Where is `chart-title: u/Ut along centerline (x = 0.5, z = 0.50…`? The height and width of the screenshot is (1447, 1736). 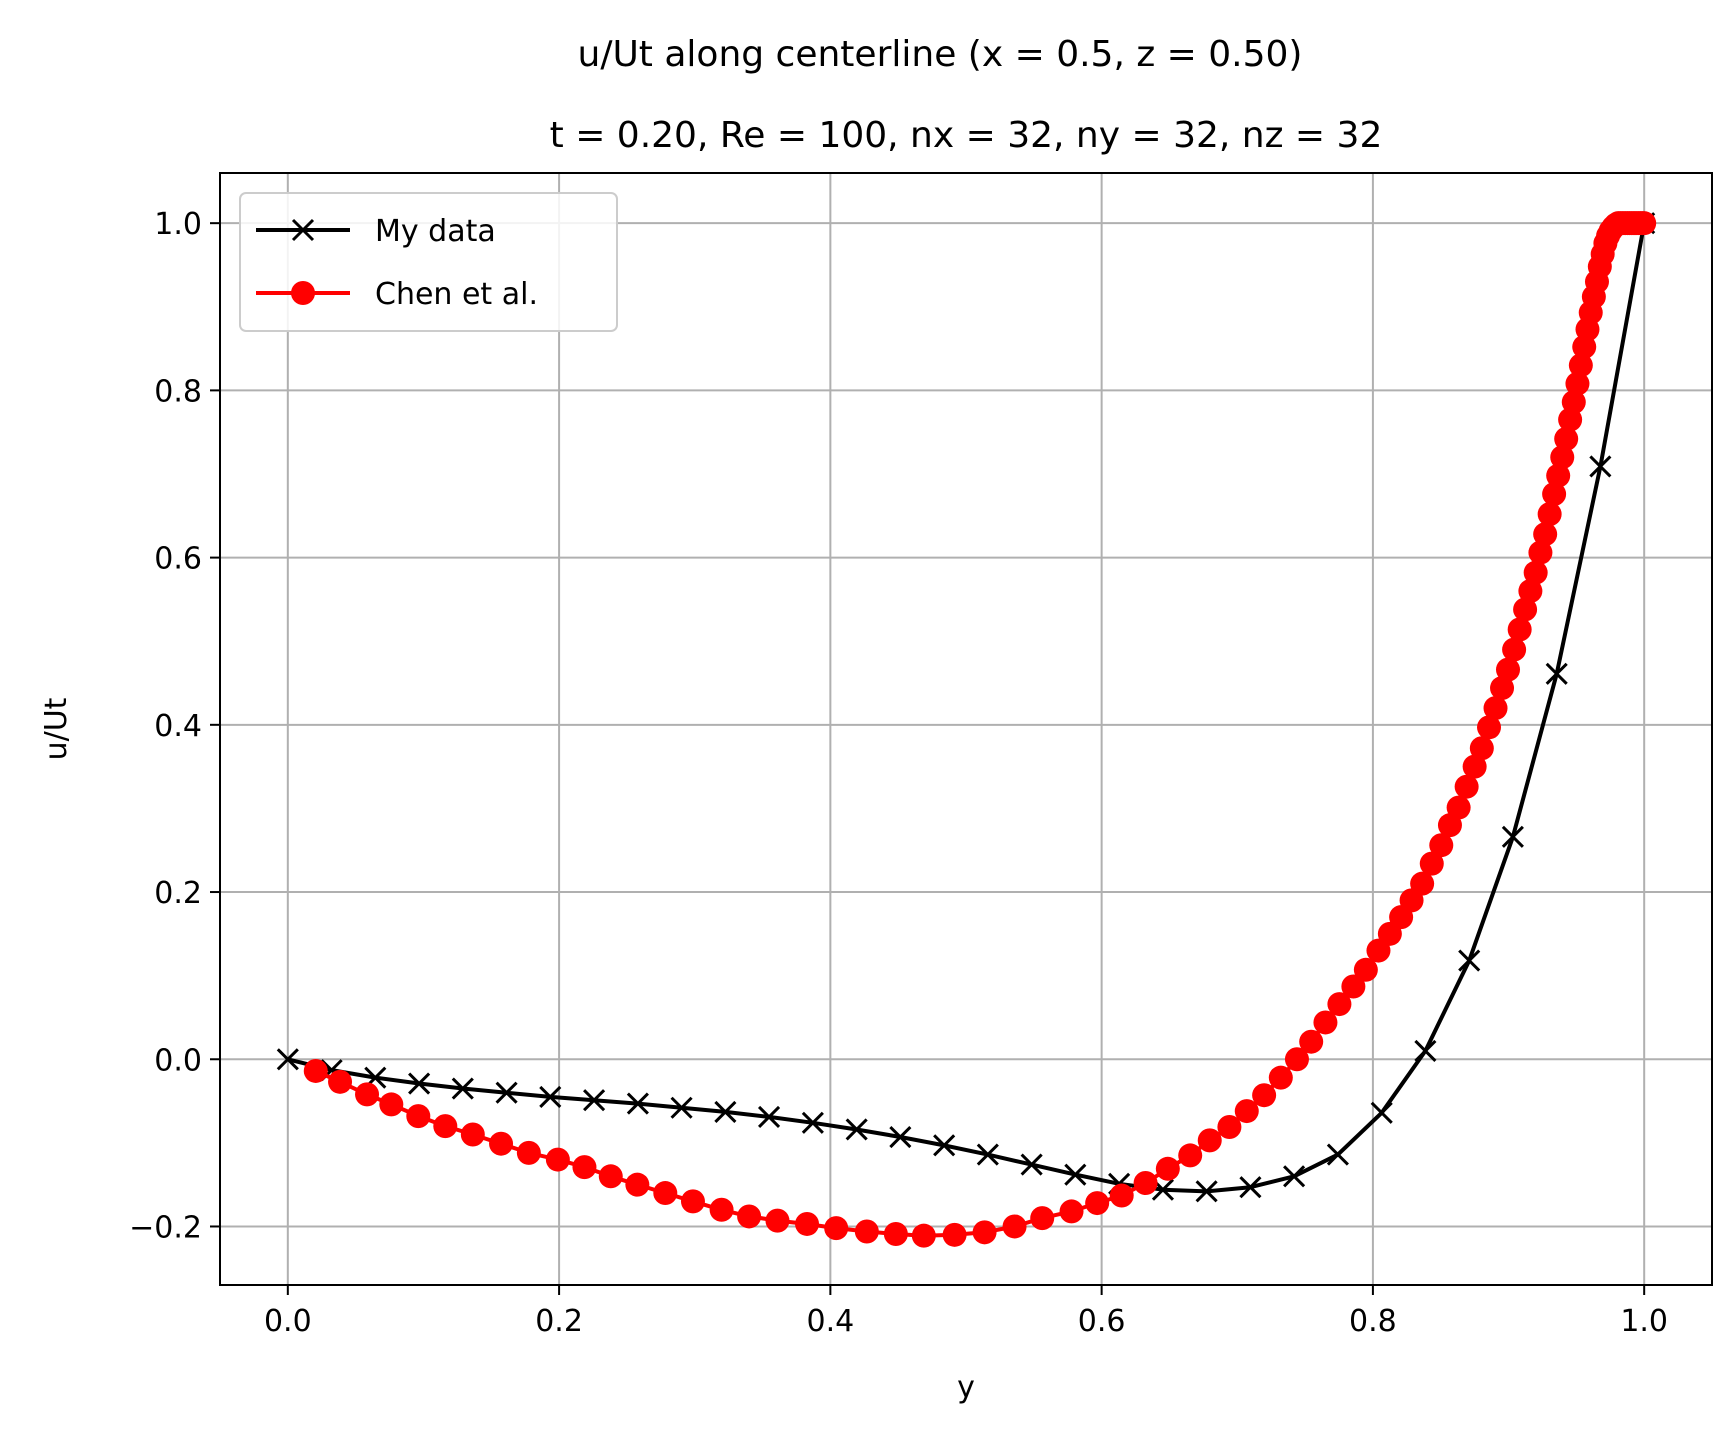
chart-title: u/Ut along centerline (x = 0.5, z = 0.50… is located at coordinates (940, 54).